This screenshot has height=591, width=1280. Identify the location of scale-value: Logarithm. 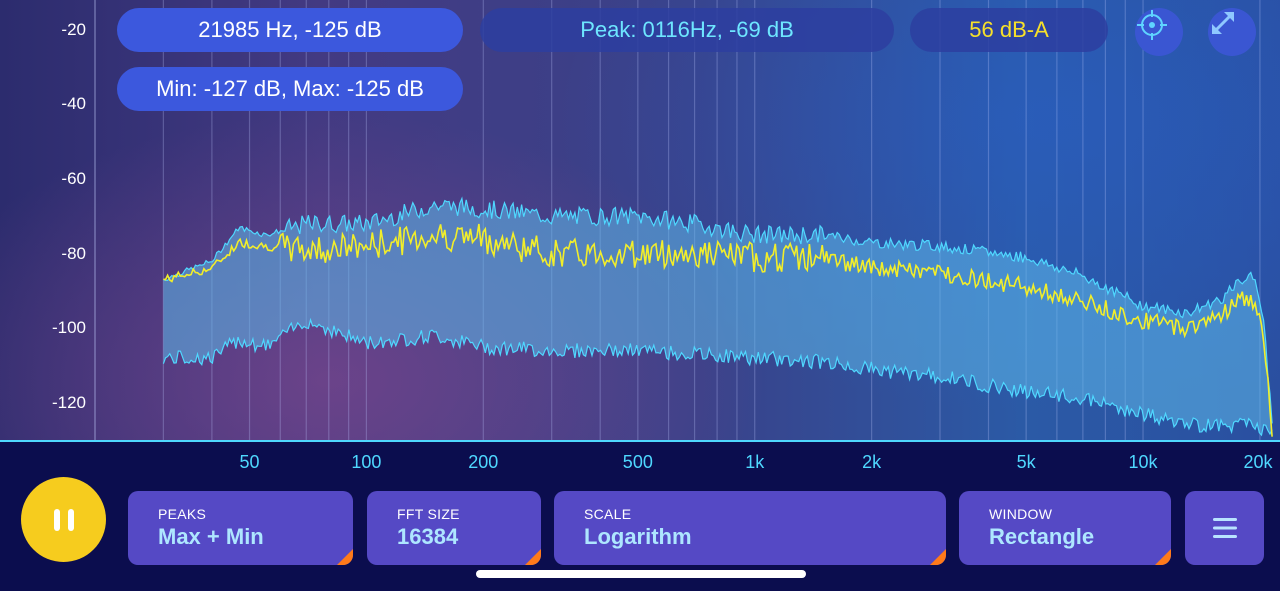
(638, 536).